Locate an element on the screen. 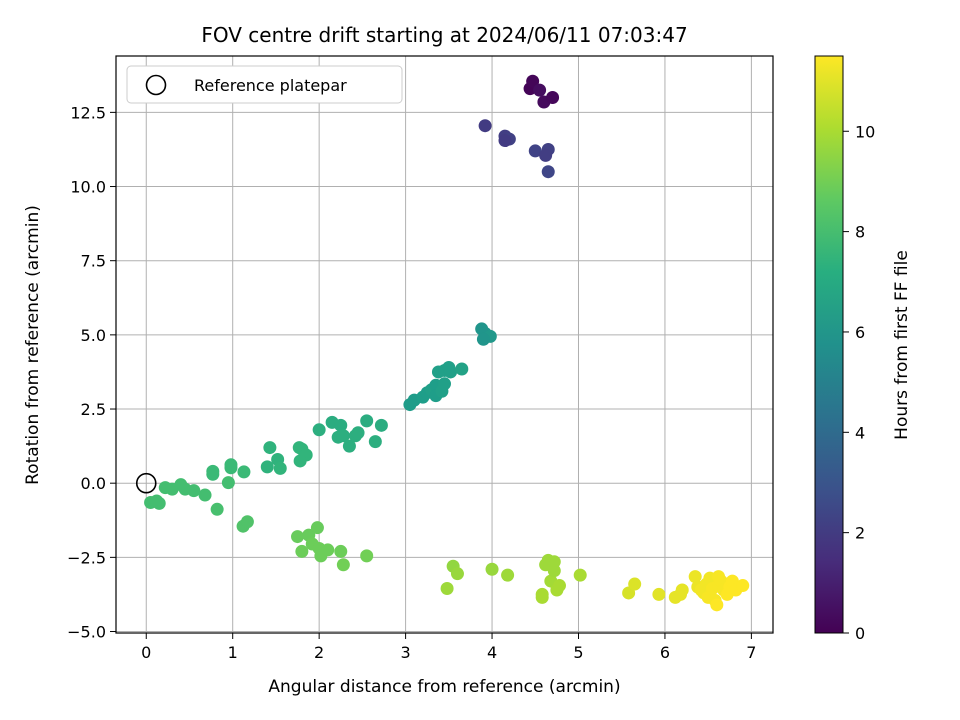 The height and width of the screenshot is (720, 960). x-tick-label: 4 is located at coordinates (492, 652).